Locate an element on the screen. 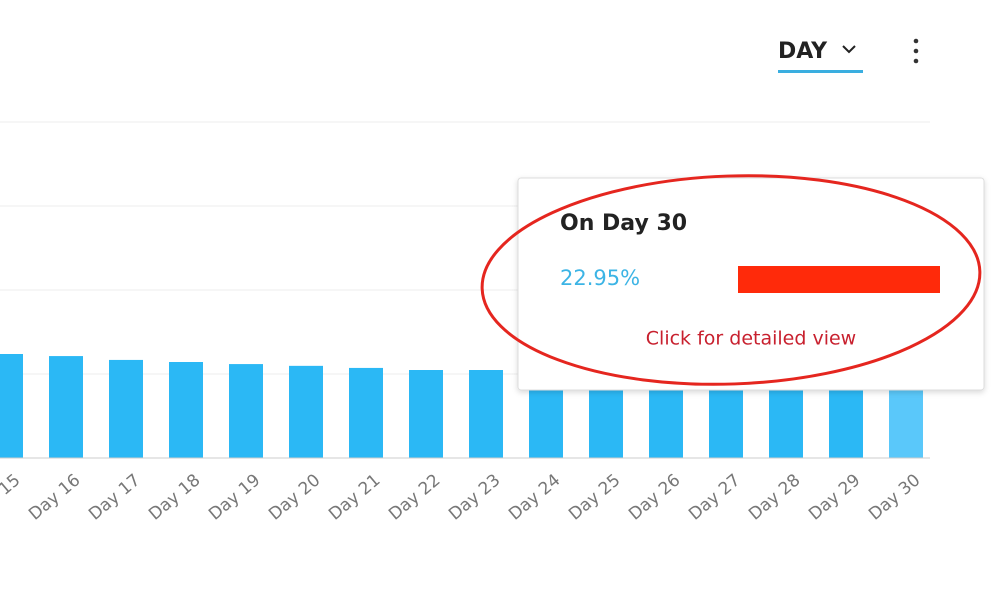 This screenshot has height=591, width=995. x-tick-label: Day 22 is located at coordinates (414, 497).